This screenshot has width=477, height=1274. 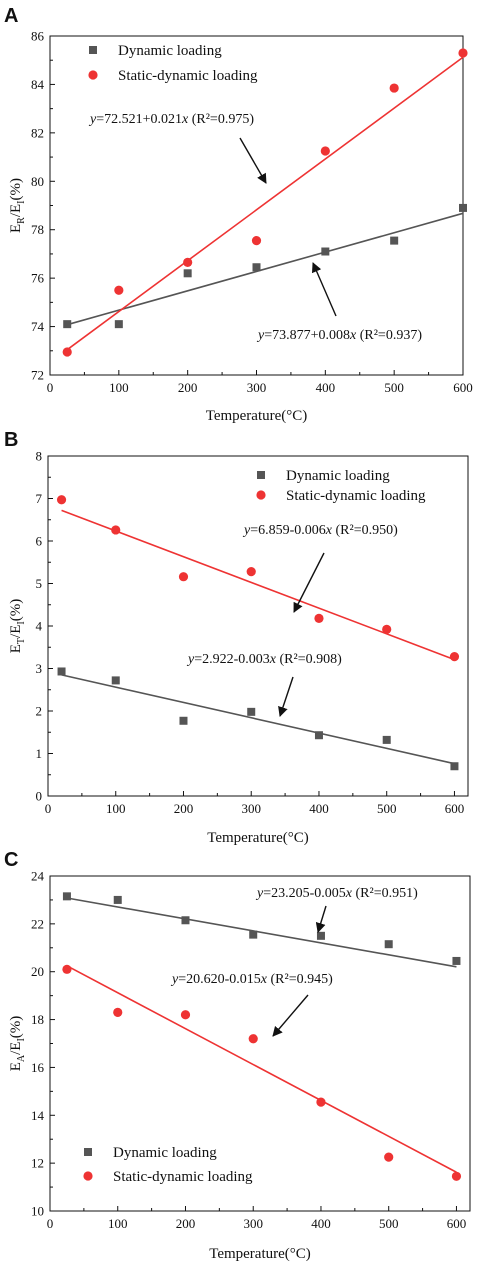 I want to click on y-tick-label: 84, so click(x=38, y=84).